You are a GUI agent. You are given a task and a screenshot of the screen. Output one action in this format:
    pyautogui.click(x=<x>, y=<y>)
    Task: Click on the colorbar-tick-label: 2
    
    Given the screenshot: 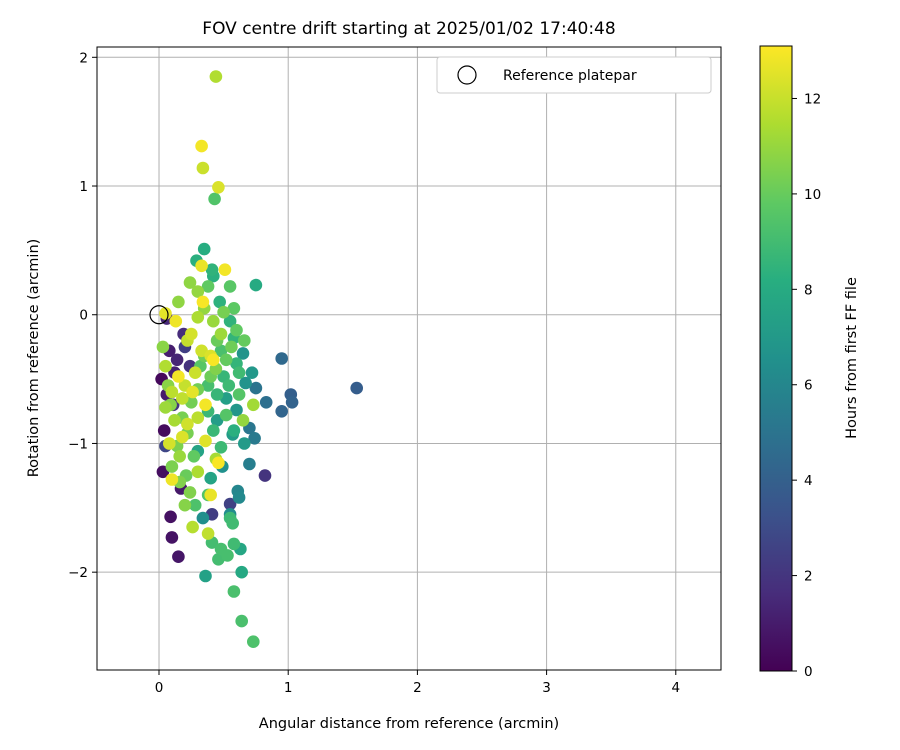 What is the action you would take?
    pyautogui.click(x=808, y=577)
    